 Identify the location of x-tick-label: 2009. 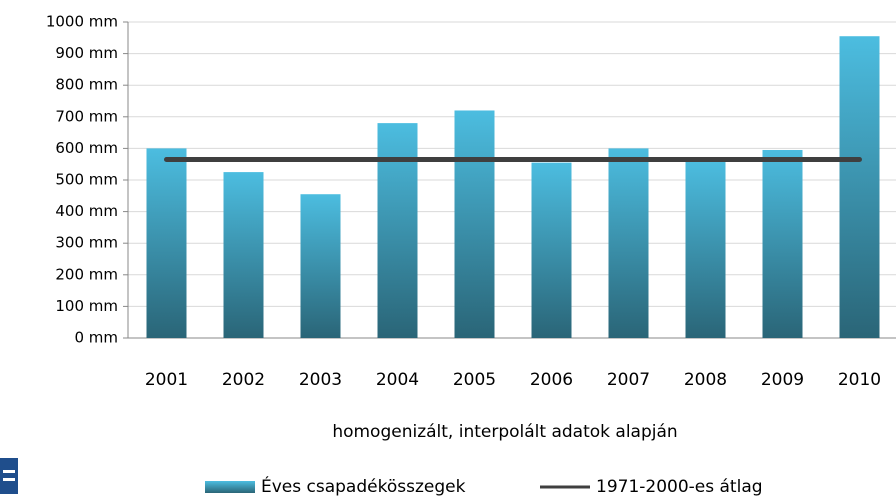
(782, 380).